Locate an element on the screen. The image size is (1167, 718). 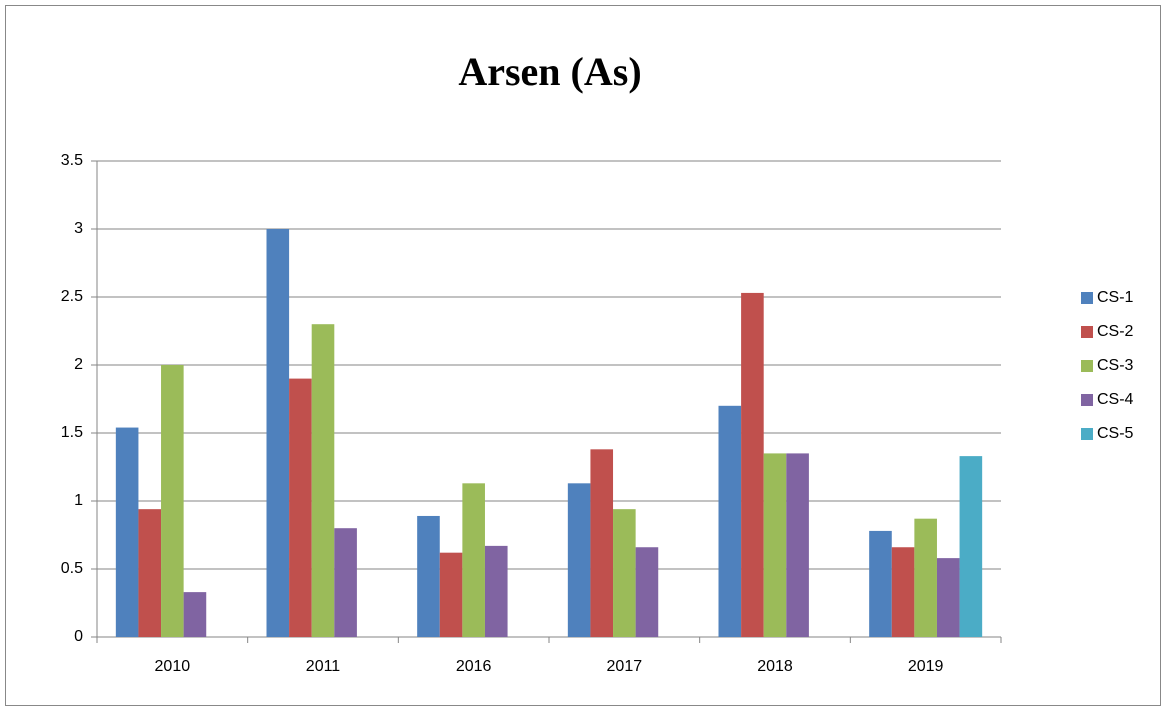
legend-label: CS-3 is located at coordinates (1115, 365).